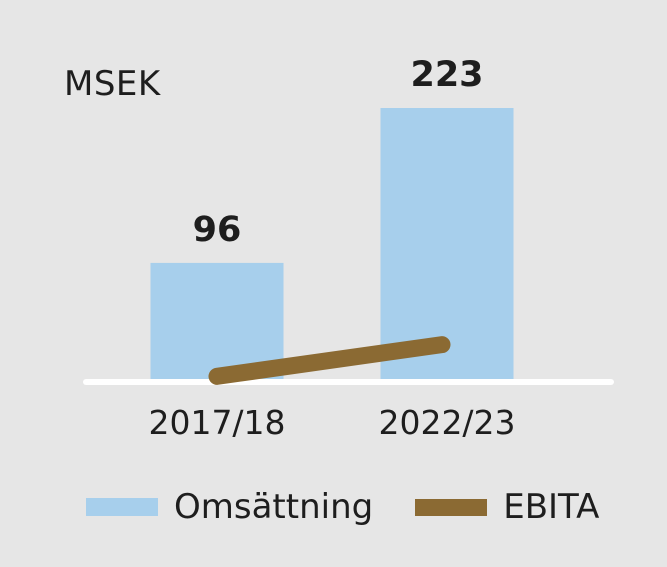 The height and width of the screenshot is (567, 667). Describe the element at coordinates (217, 230) in the screenshot. I see `bar-value-label: 96` at that location.